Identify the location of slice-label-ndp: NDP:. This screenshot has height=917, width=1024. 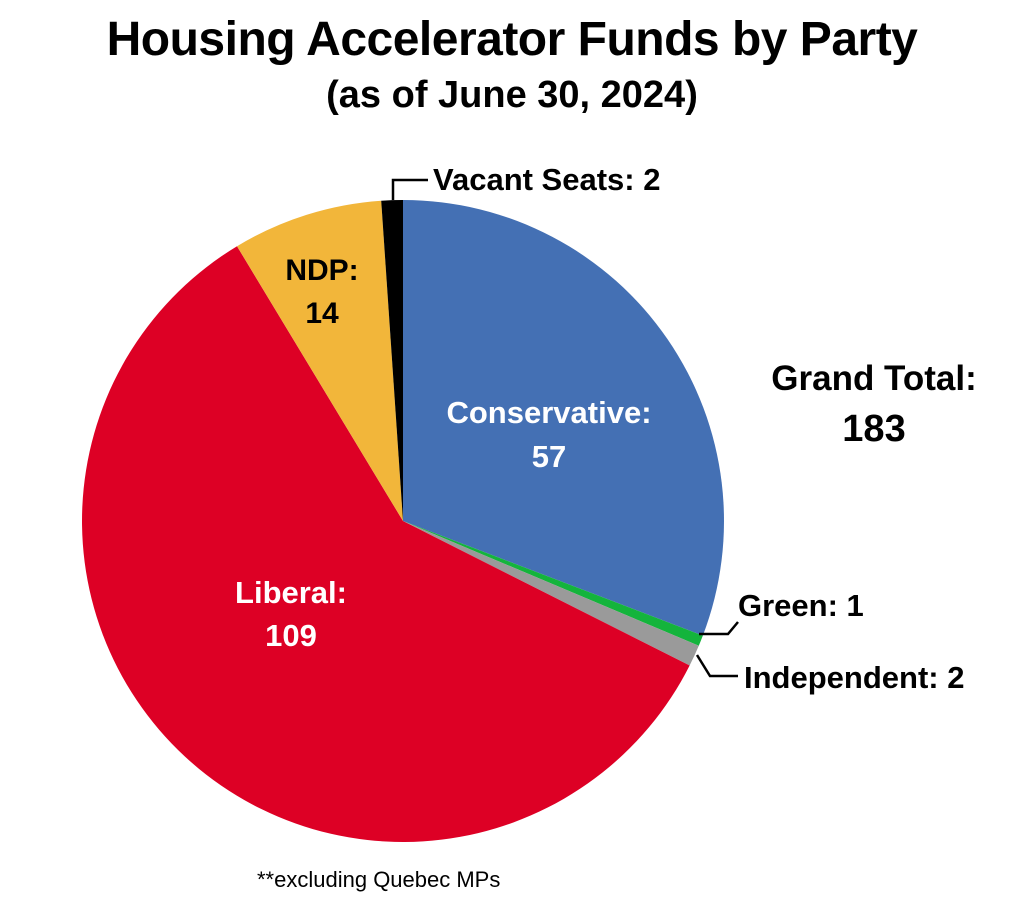
(321, 270).